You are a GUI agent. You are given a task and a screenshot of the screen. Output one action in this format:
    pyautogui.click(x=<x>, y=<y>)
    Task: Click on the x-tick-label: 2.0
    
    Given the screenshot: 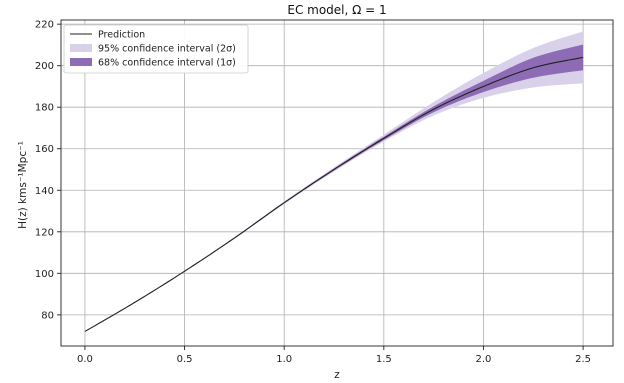 What is the action you would take?
    pyautogui.click(x=484, y=359)
    